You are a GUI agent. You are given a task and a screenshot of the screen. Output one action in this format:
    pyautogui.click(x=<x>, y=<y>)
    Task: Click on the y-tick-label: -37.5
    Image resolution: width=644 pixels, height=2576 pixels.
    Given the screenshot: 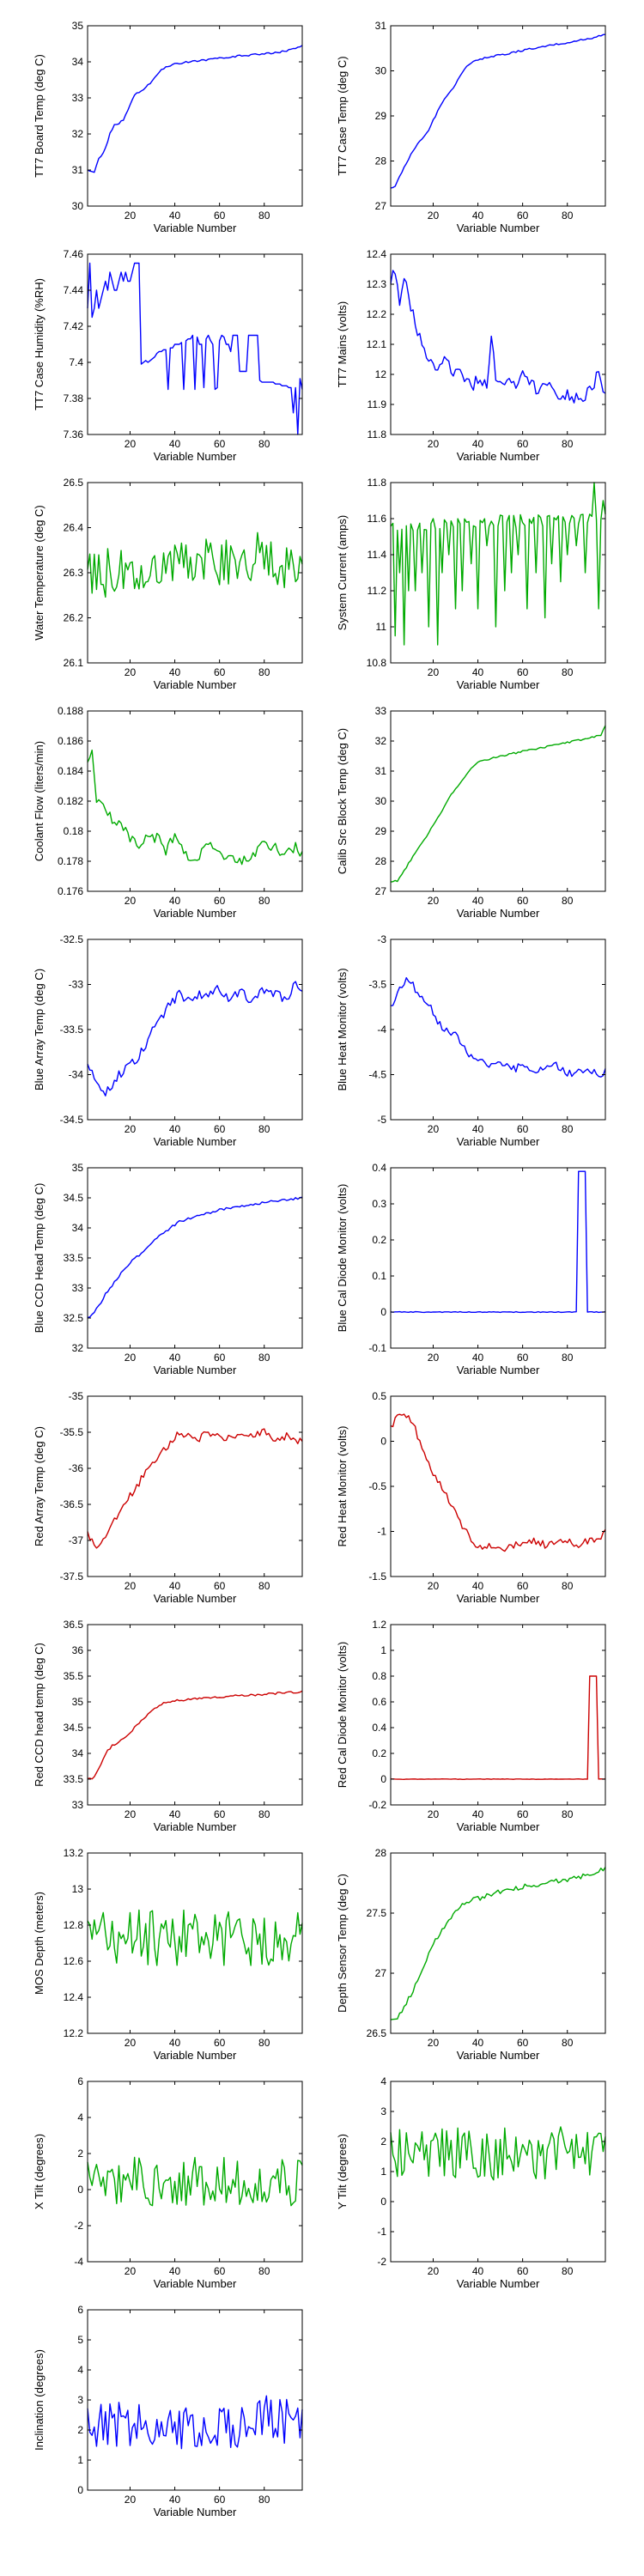 What is the action you would take?
    pyautogui.click(x=72, y=1577)
    